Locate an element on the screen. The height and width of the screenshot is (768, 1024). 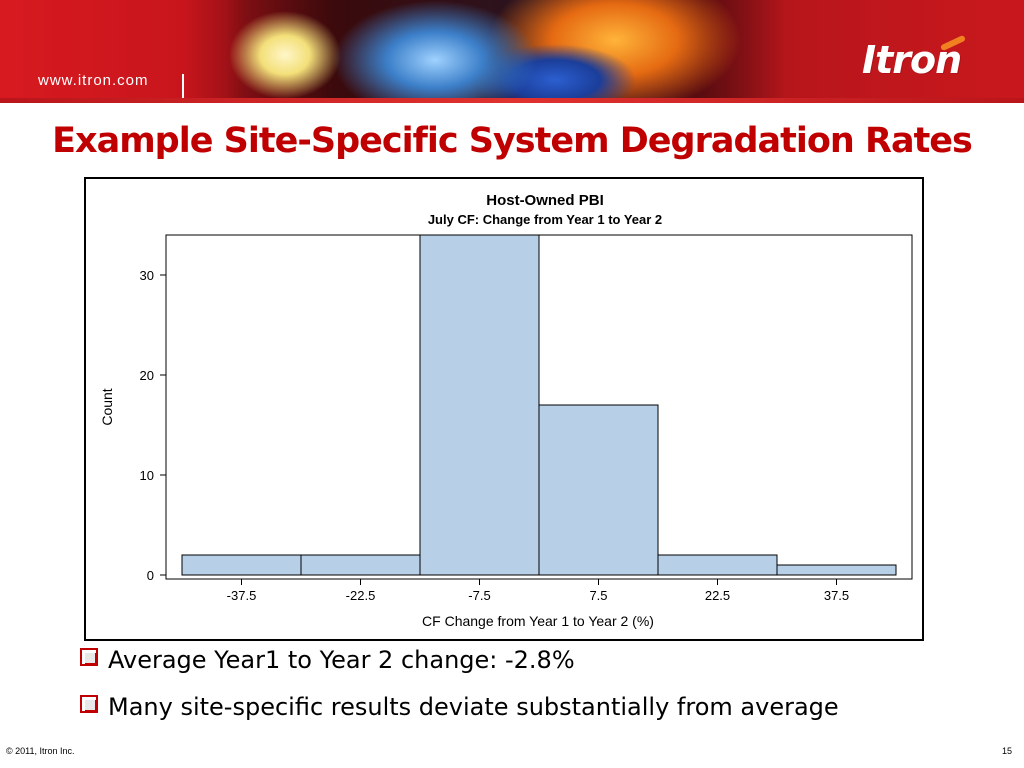
bullet-text: Average Year1 to Year 2 change: -2.8% is located at coordinates (341, 660).